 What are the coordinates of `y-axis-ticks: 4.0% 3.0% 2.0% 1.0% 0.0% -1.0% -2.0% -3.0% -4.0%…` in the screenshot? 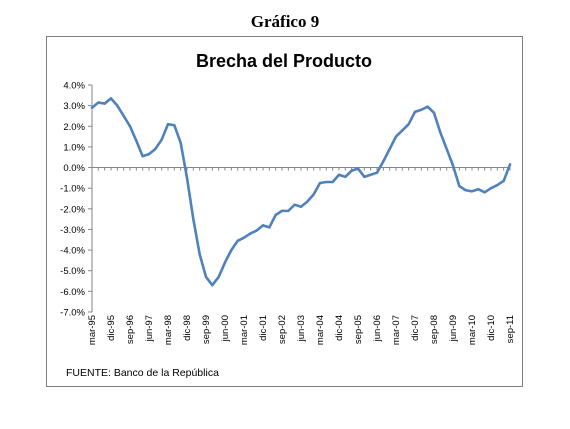 It's located at (76, 200).